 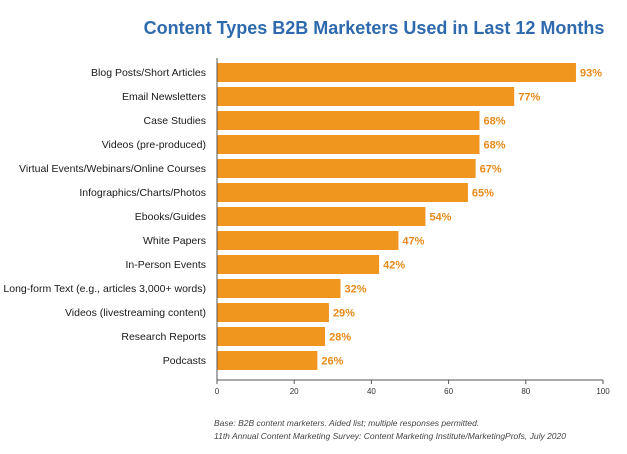 What do you see at coordinates (413, 242) in the screenshot?
I see `value-label: 47%` at bounding box center [413, 242].